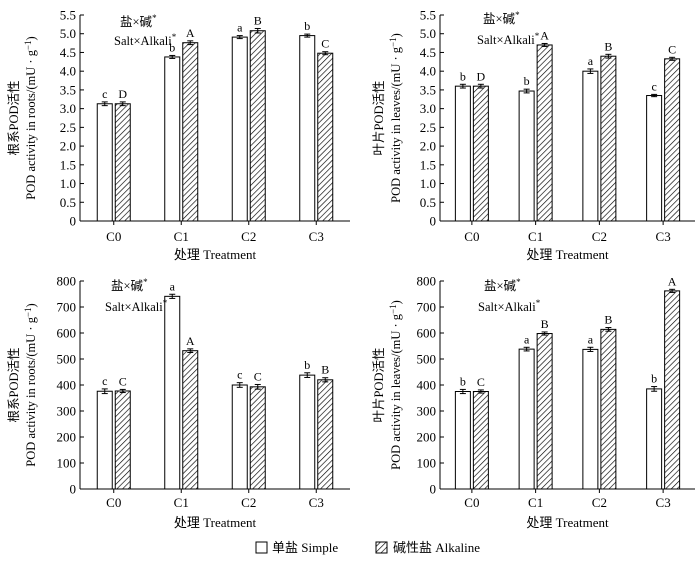 This screenshot has width=700, height=561. I want to click on y-tick-label: 3.5, so click(428, 89).